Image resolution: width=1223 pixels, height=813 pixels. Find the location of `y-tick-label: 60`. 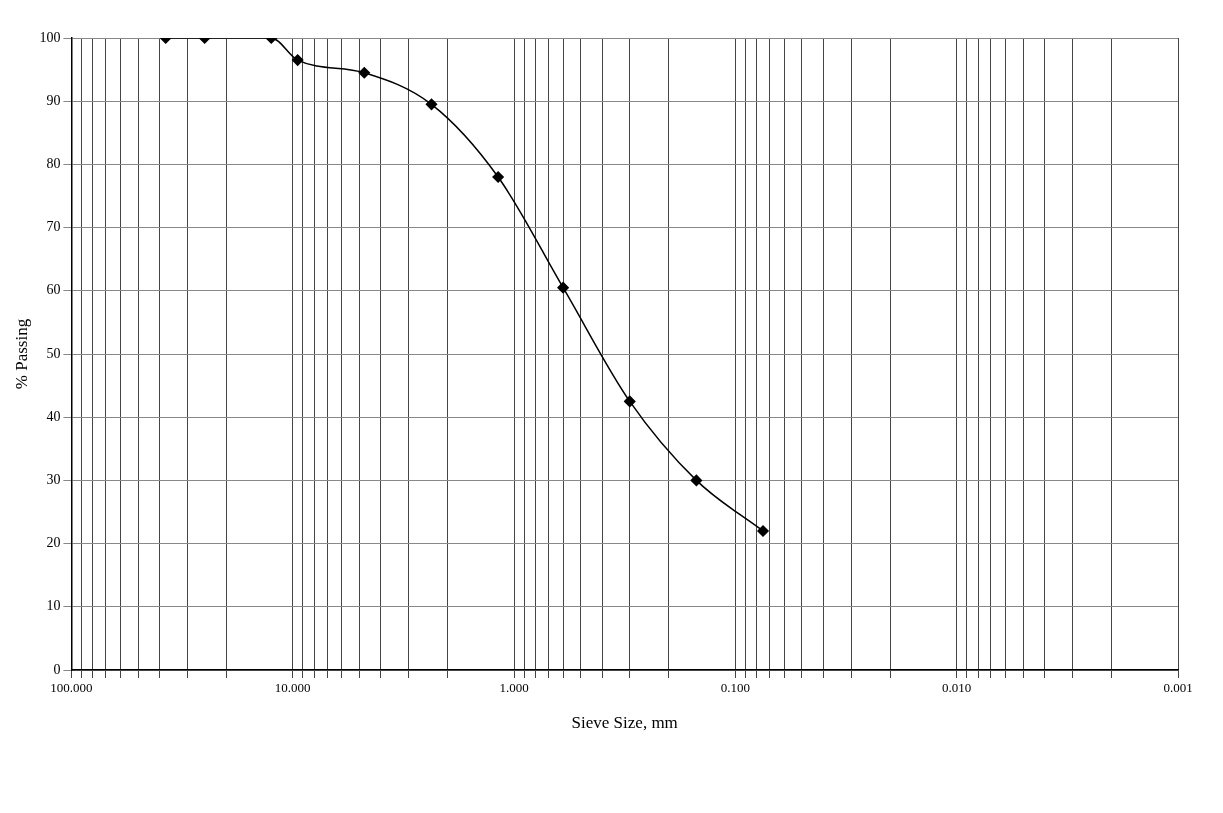

y-tick-label: 60 is located at coordinates (53, 290).